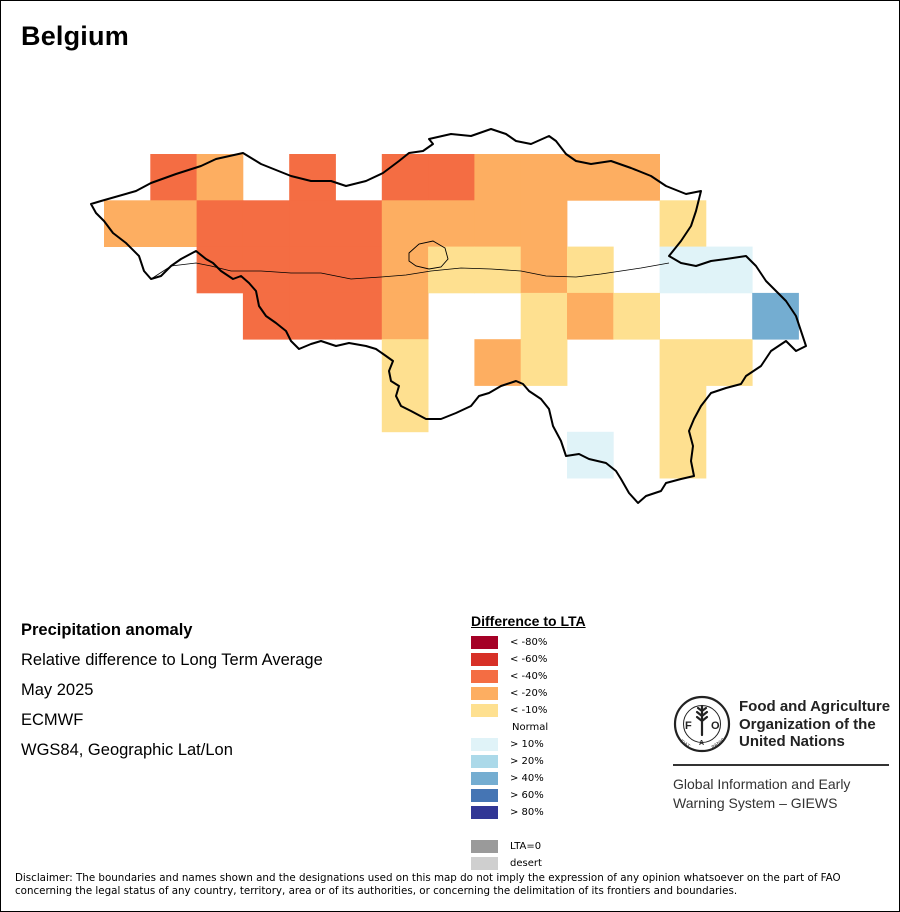 The image size is (900, 912). I want to click on legend-item: < -10%, so click(528, 710).